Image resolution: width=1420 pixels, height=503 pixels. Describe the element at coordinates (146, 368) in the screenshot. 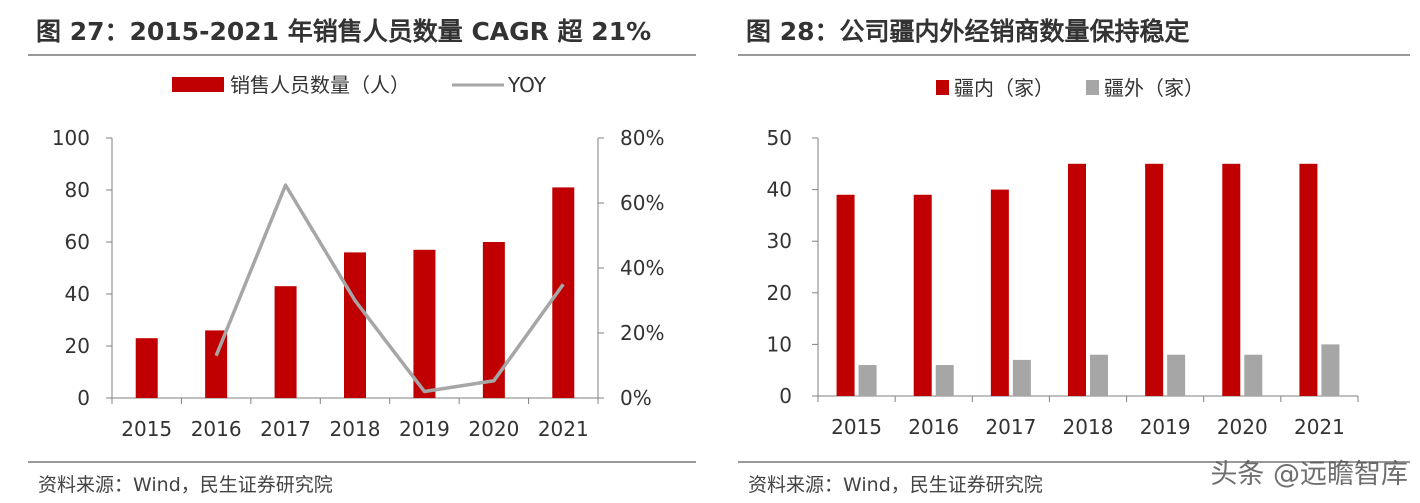

I see `bar-sales-staff-2015` at that location.